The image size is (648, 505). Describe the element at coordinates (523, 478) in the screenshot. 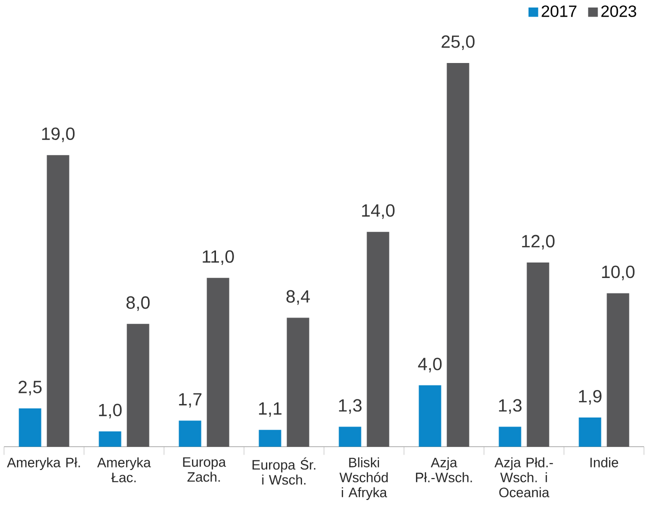

I see `x-tick-label: Azja Płd.-Wsch. i Oceania` at that location.